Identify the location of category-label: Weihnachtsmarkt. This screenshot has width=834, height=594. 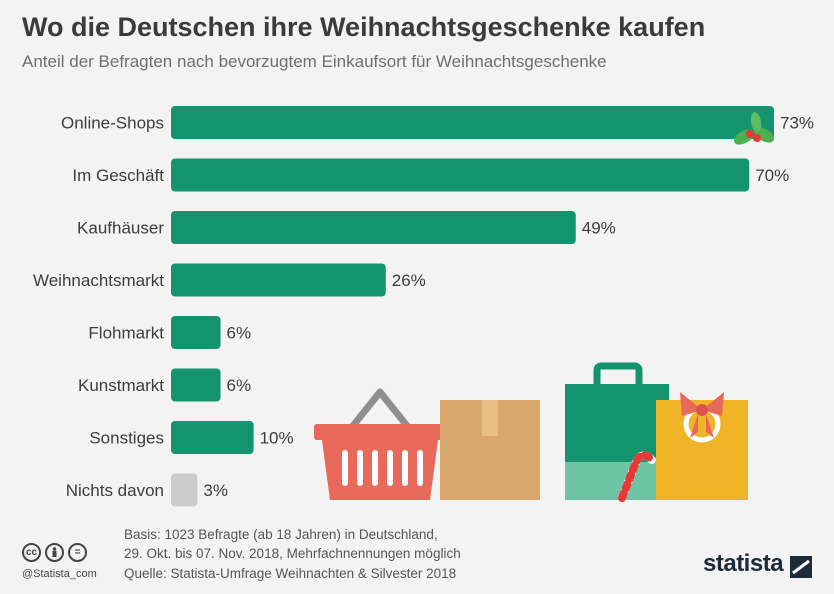
(98, 280).